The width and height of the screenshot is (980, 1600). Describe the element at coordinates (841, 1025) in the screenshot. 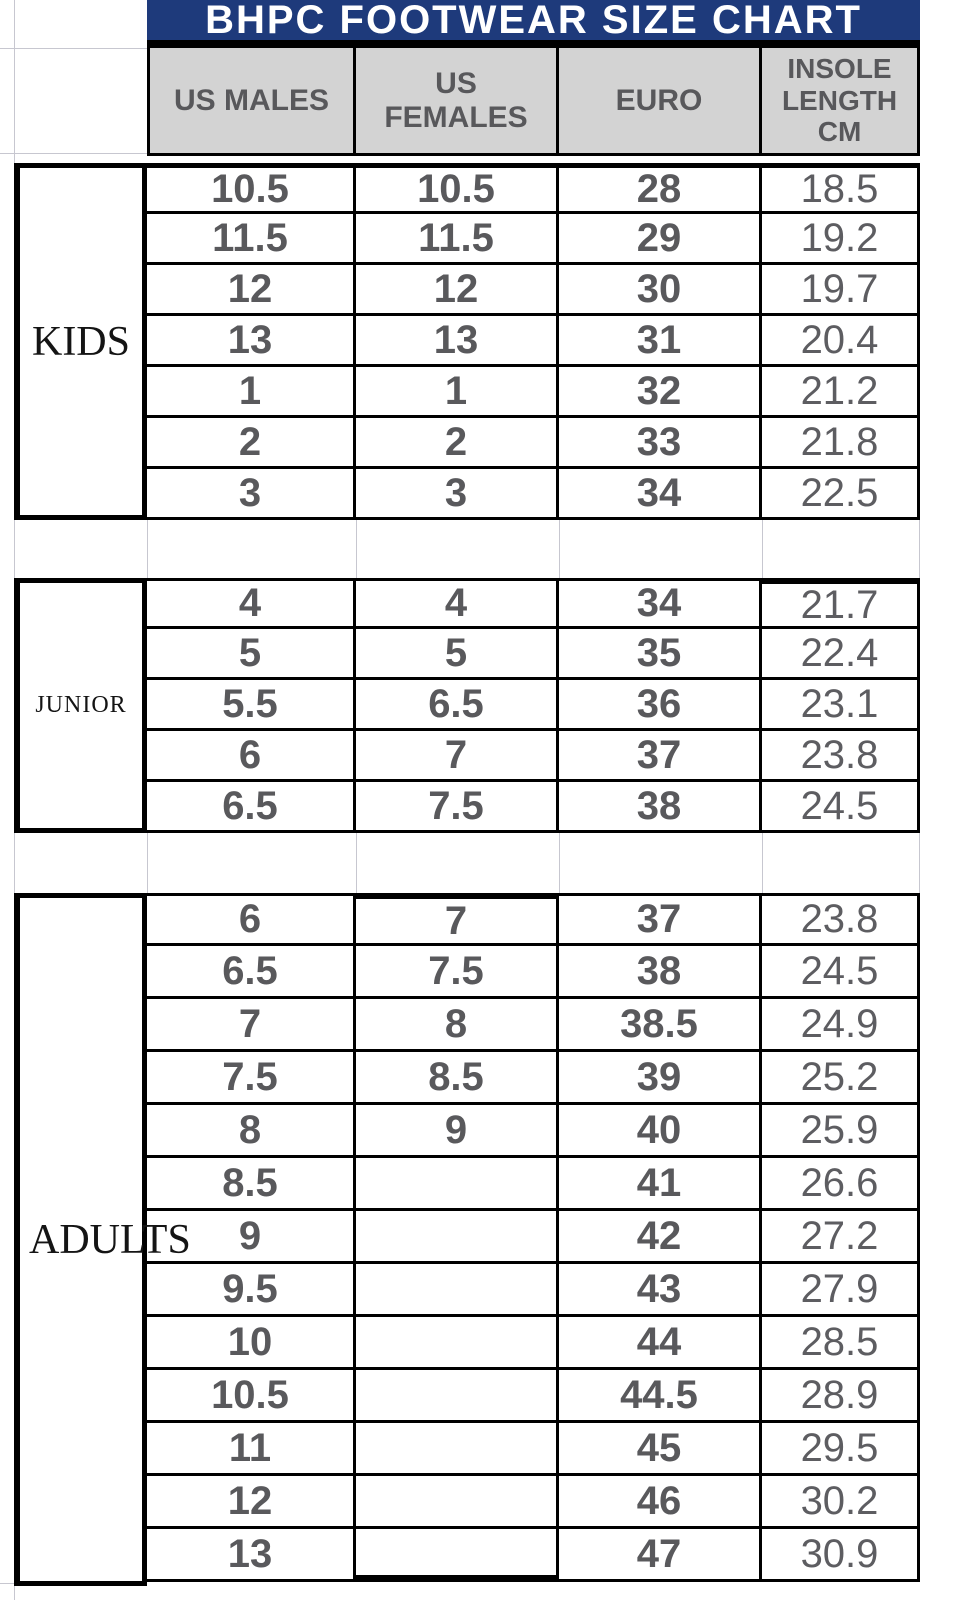

I see `cell-adults-row2-col3: 24.9` at that location.